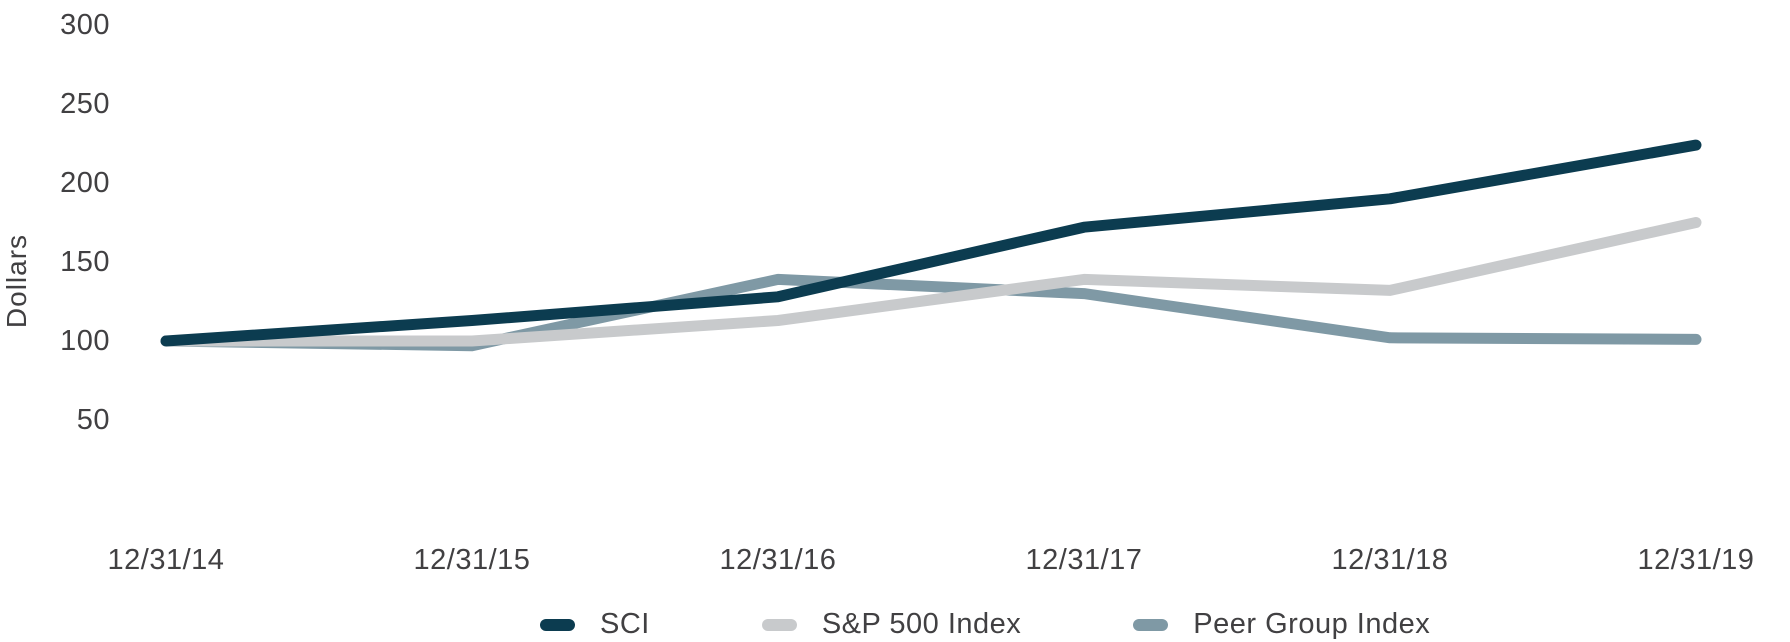  I want to click on chart-legend: SCI S&P 500 Index Peer Group Index, so click(985, 624).